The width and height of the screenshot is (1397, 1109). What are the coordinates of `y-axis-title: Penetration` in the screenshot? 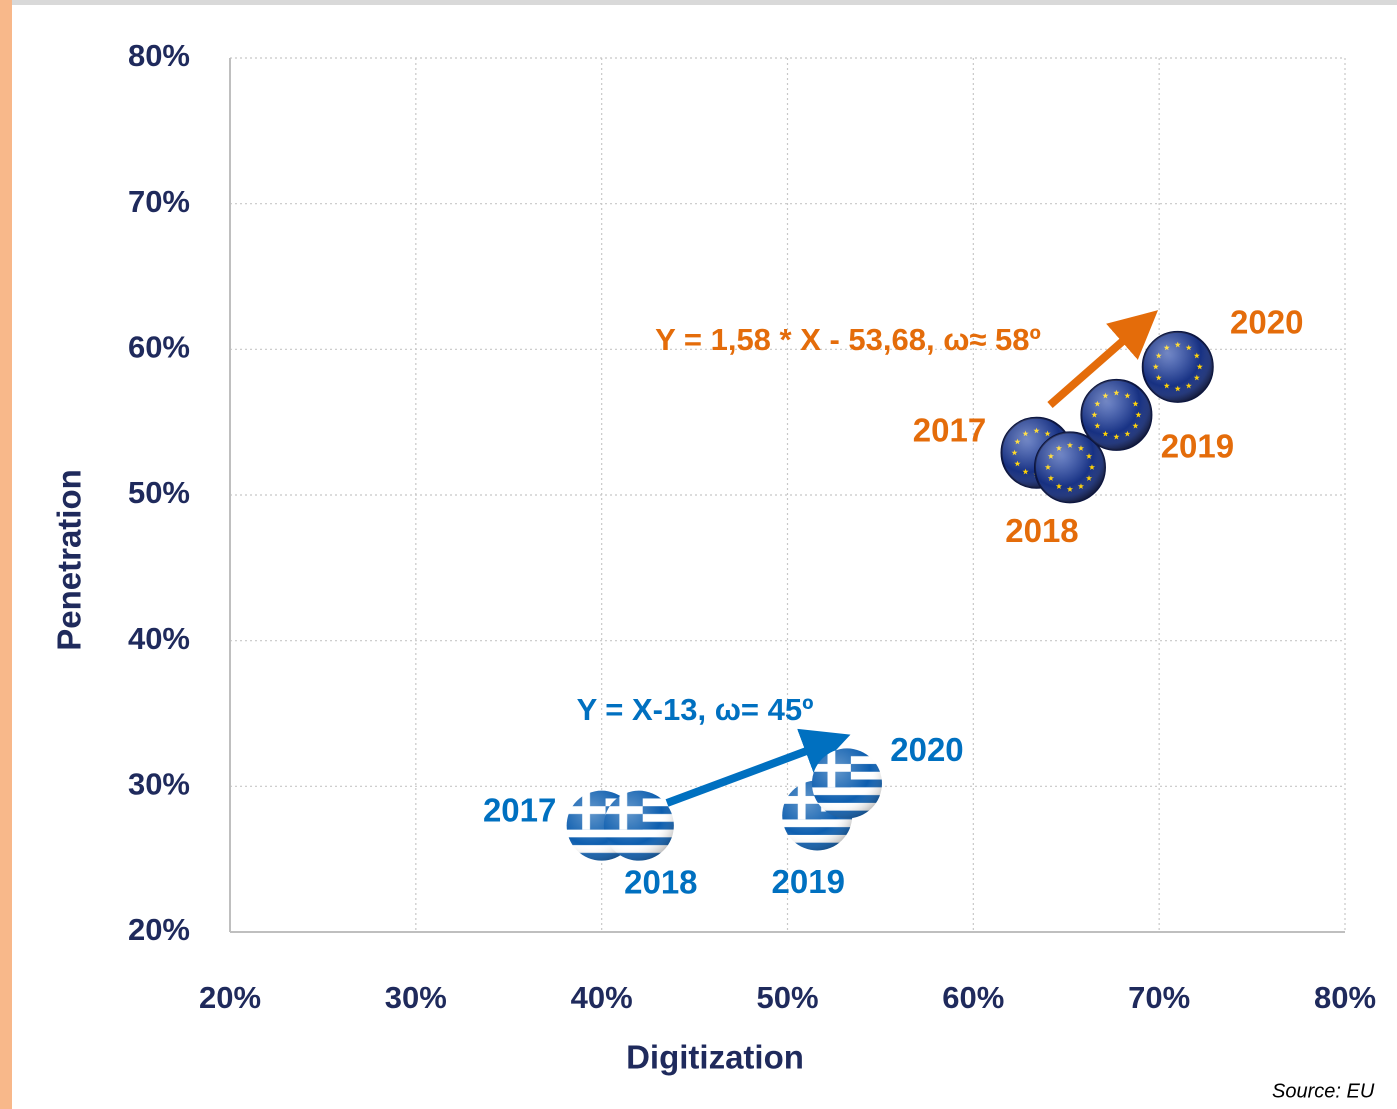 It's located at (69, 560).